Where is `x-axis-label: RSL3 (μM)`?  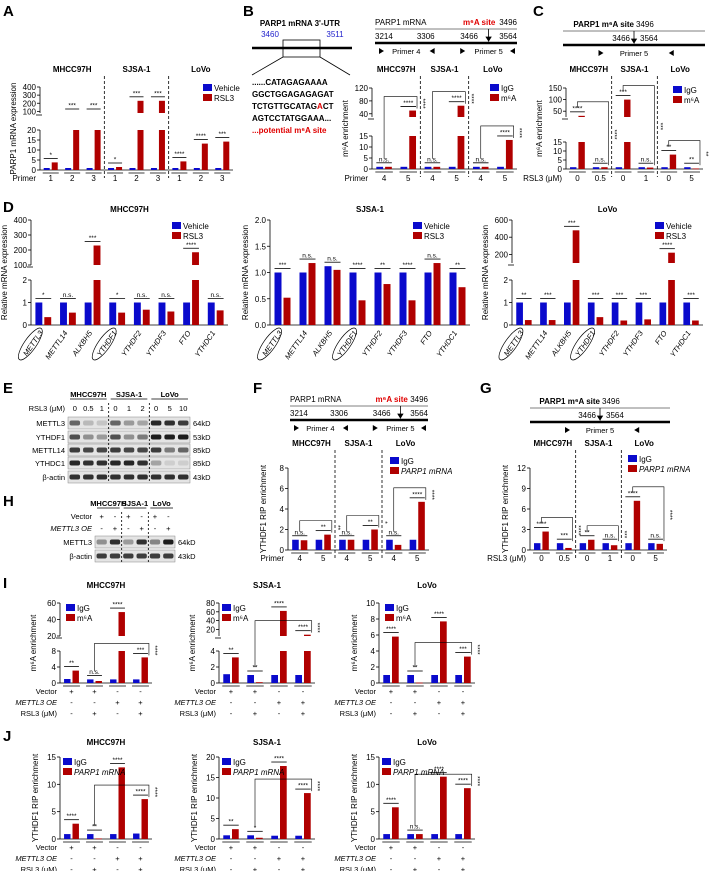
x-axis-label: RSL3 (μM) is located at coordinates (506, 558).